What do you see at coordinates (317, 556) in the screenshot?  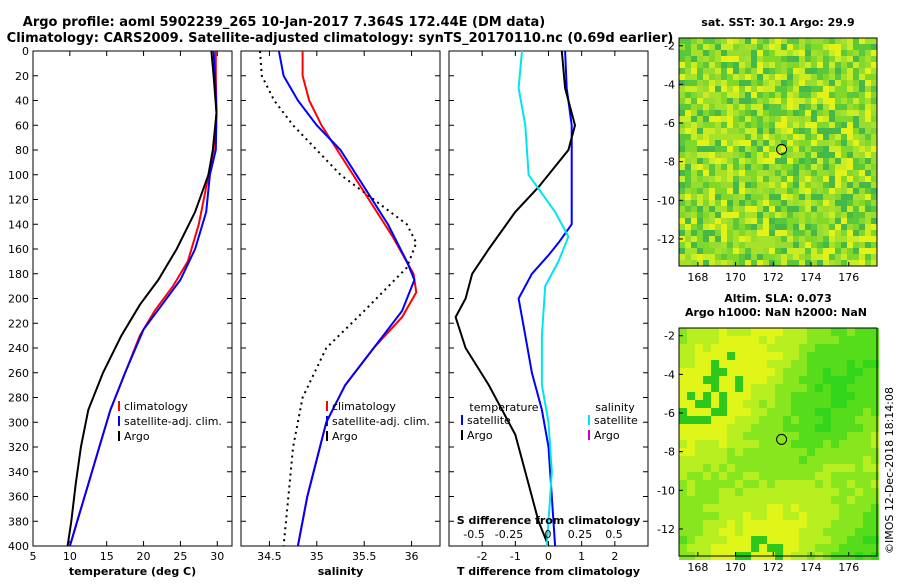 I see `salinity-xtick-label: 35` at bounding box center [317, 556].